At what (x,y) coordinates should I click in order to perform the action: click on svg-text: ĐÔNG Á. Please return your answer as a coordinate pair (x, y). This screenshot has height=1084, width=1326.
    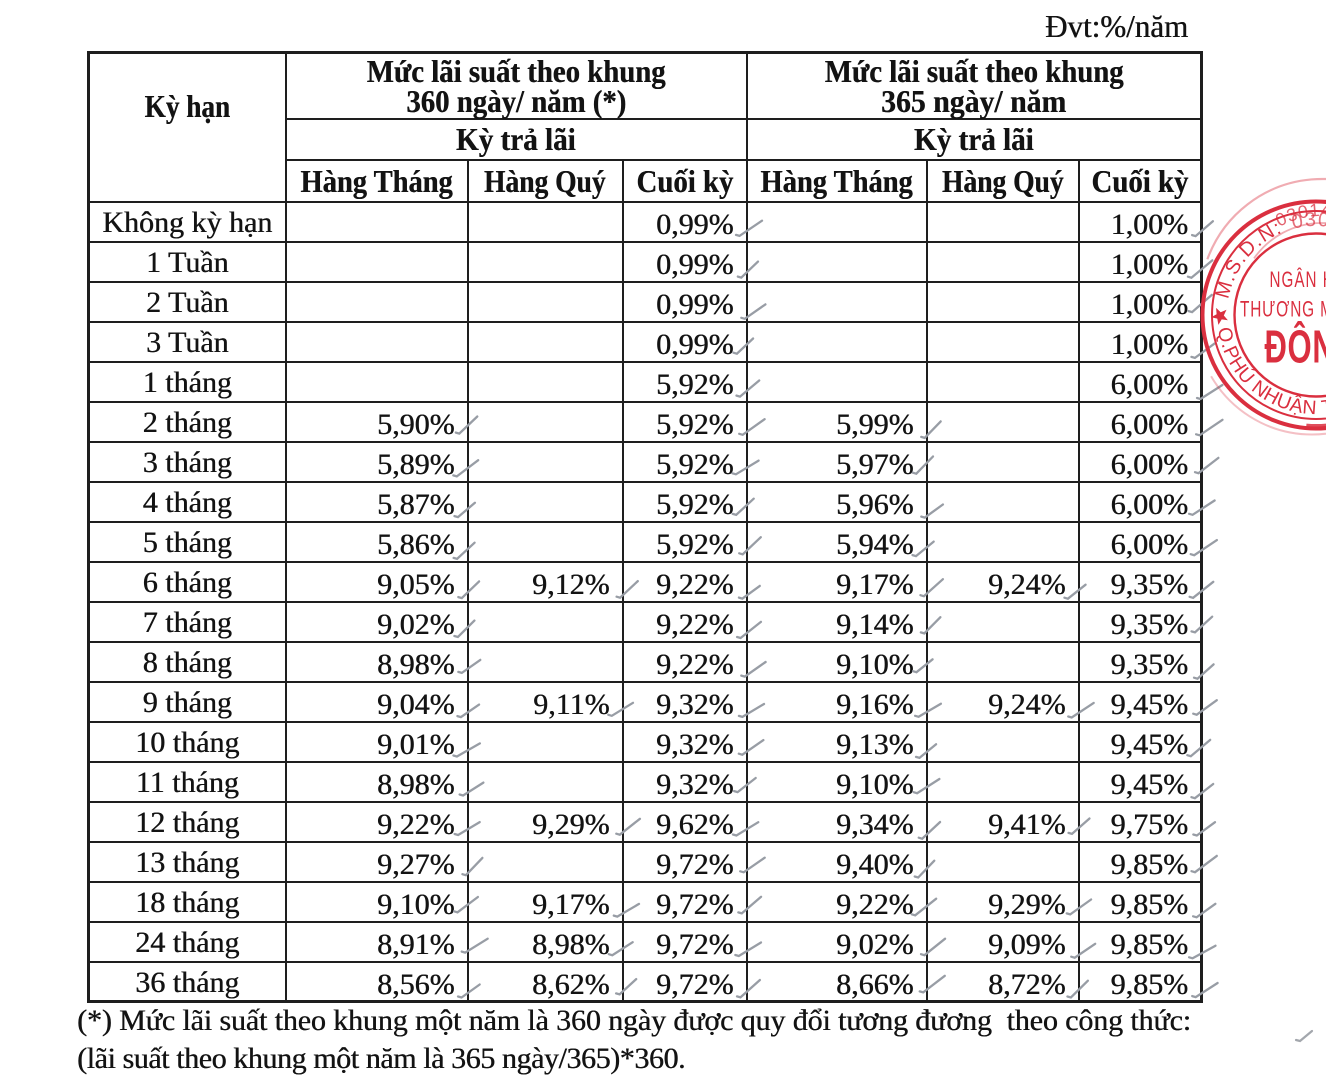
    Looking at the image, I should click on (1295, 346).